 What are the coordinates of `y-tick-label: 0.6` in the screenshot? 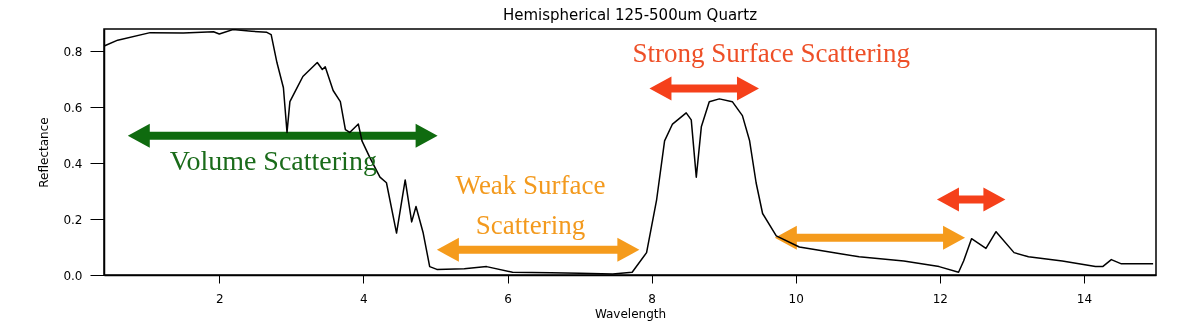 It's located at (73, 107).